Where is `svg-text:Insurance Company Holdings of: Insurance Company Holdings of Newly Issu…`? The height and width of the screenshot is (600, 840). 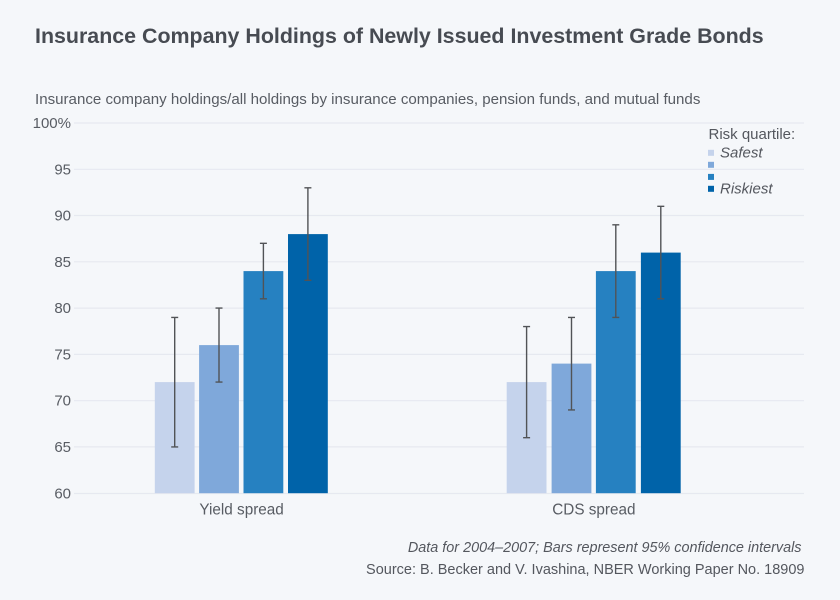
svg-text:Insurance Company Holdings of: Insurance Company Holdings of Newly Issu… is located at coordinates (399, 36).